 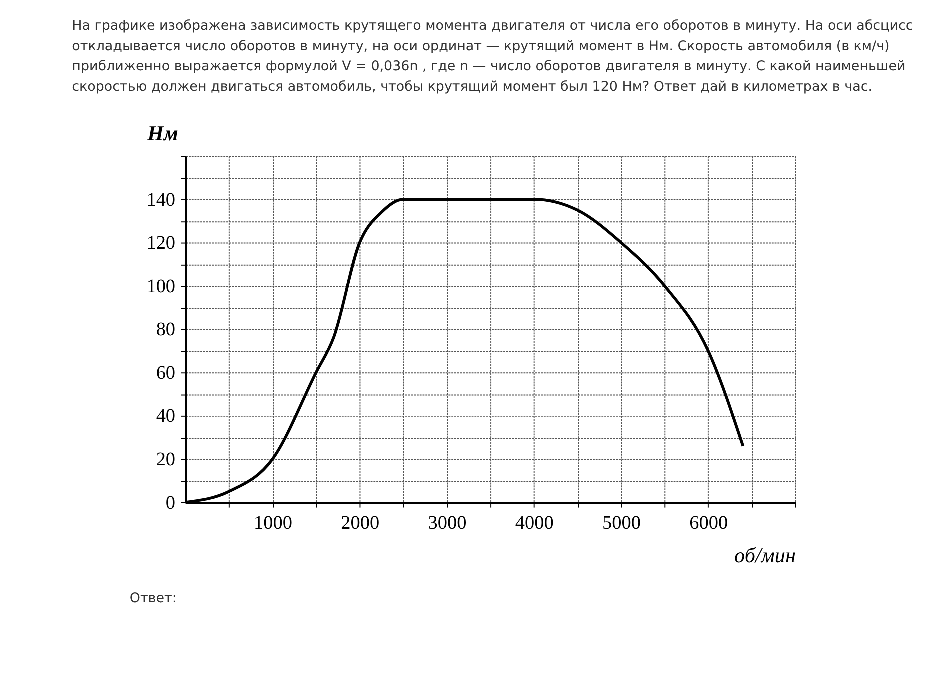 I want to click on y-tick-label: 140, so click(x=161, y=200).